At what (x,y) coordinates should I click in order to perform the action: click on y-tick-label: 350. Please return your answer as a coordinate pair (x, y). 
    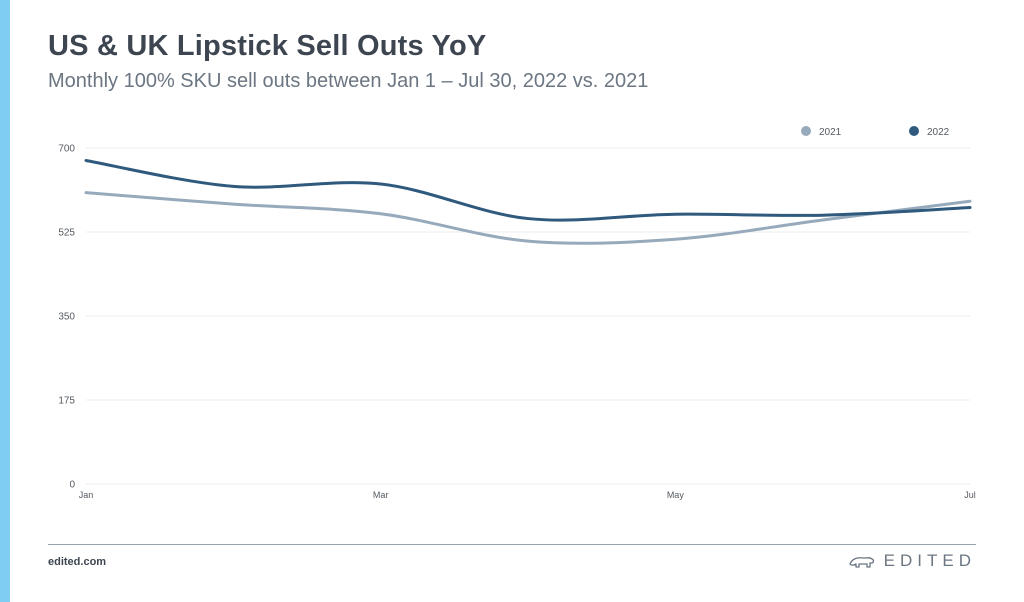
    Looking at the image, I should click on (66, 317).